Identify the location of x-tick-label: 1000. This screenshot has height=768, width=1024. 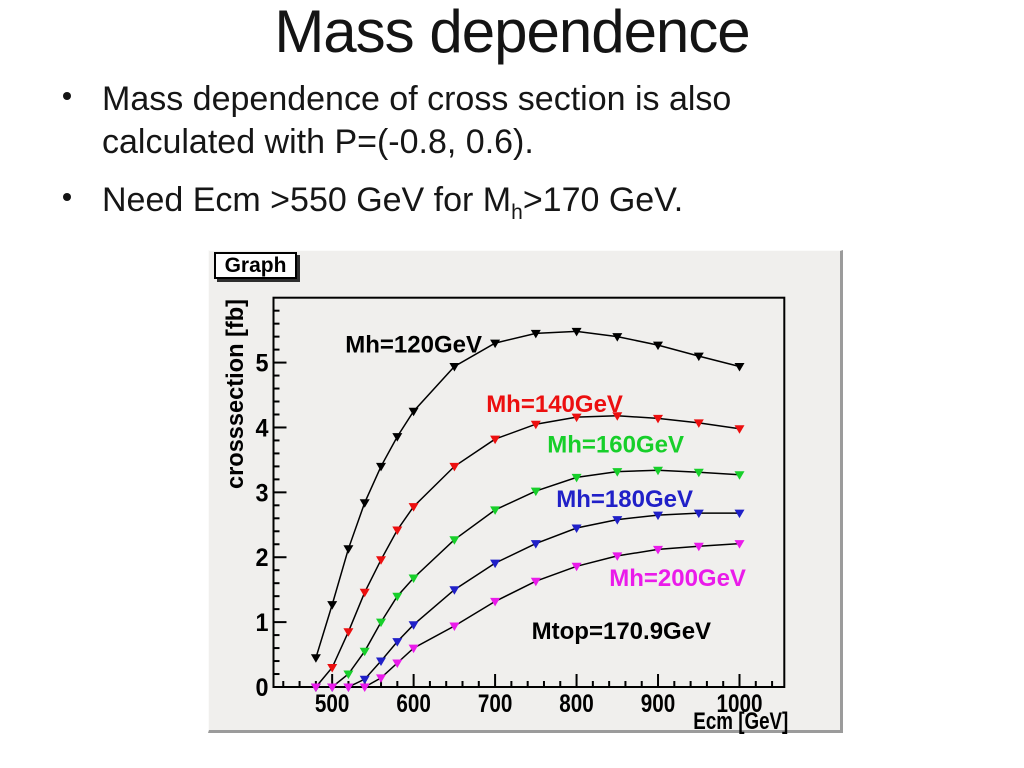
(739, 704).